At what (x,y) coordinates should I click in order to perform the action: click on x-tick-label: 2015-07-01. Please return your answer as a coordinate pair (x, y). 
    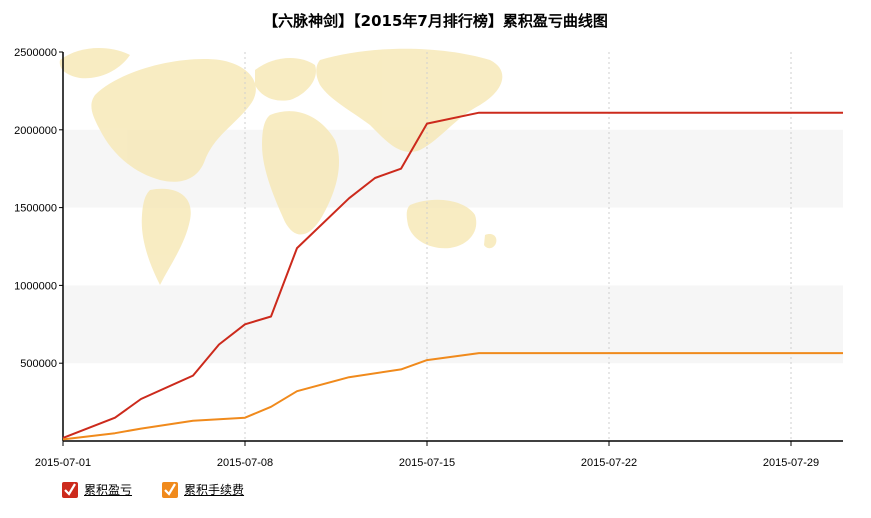
    Looking at the image, I should click on (63, 463).